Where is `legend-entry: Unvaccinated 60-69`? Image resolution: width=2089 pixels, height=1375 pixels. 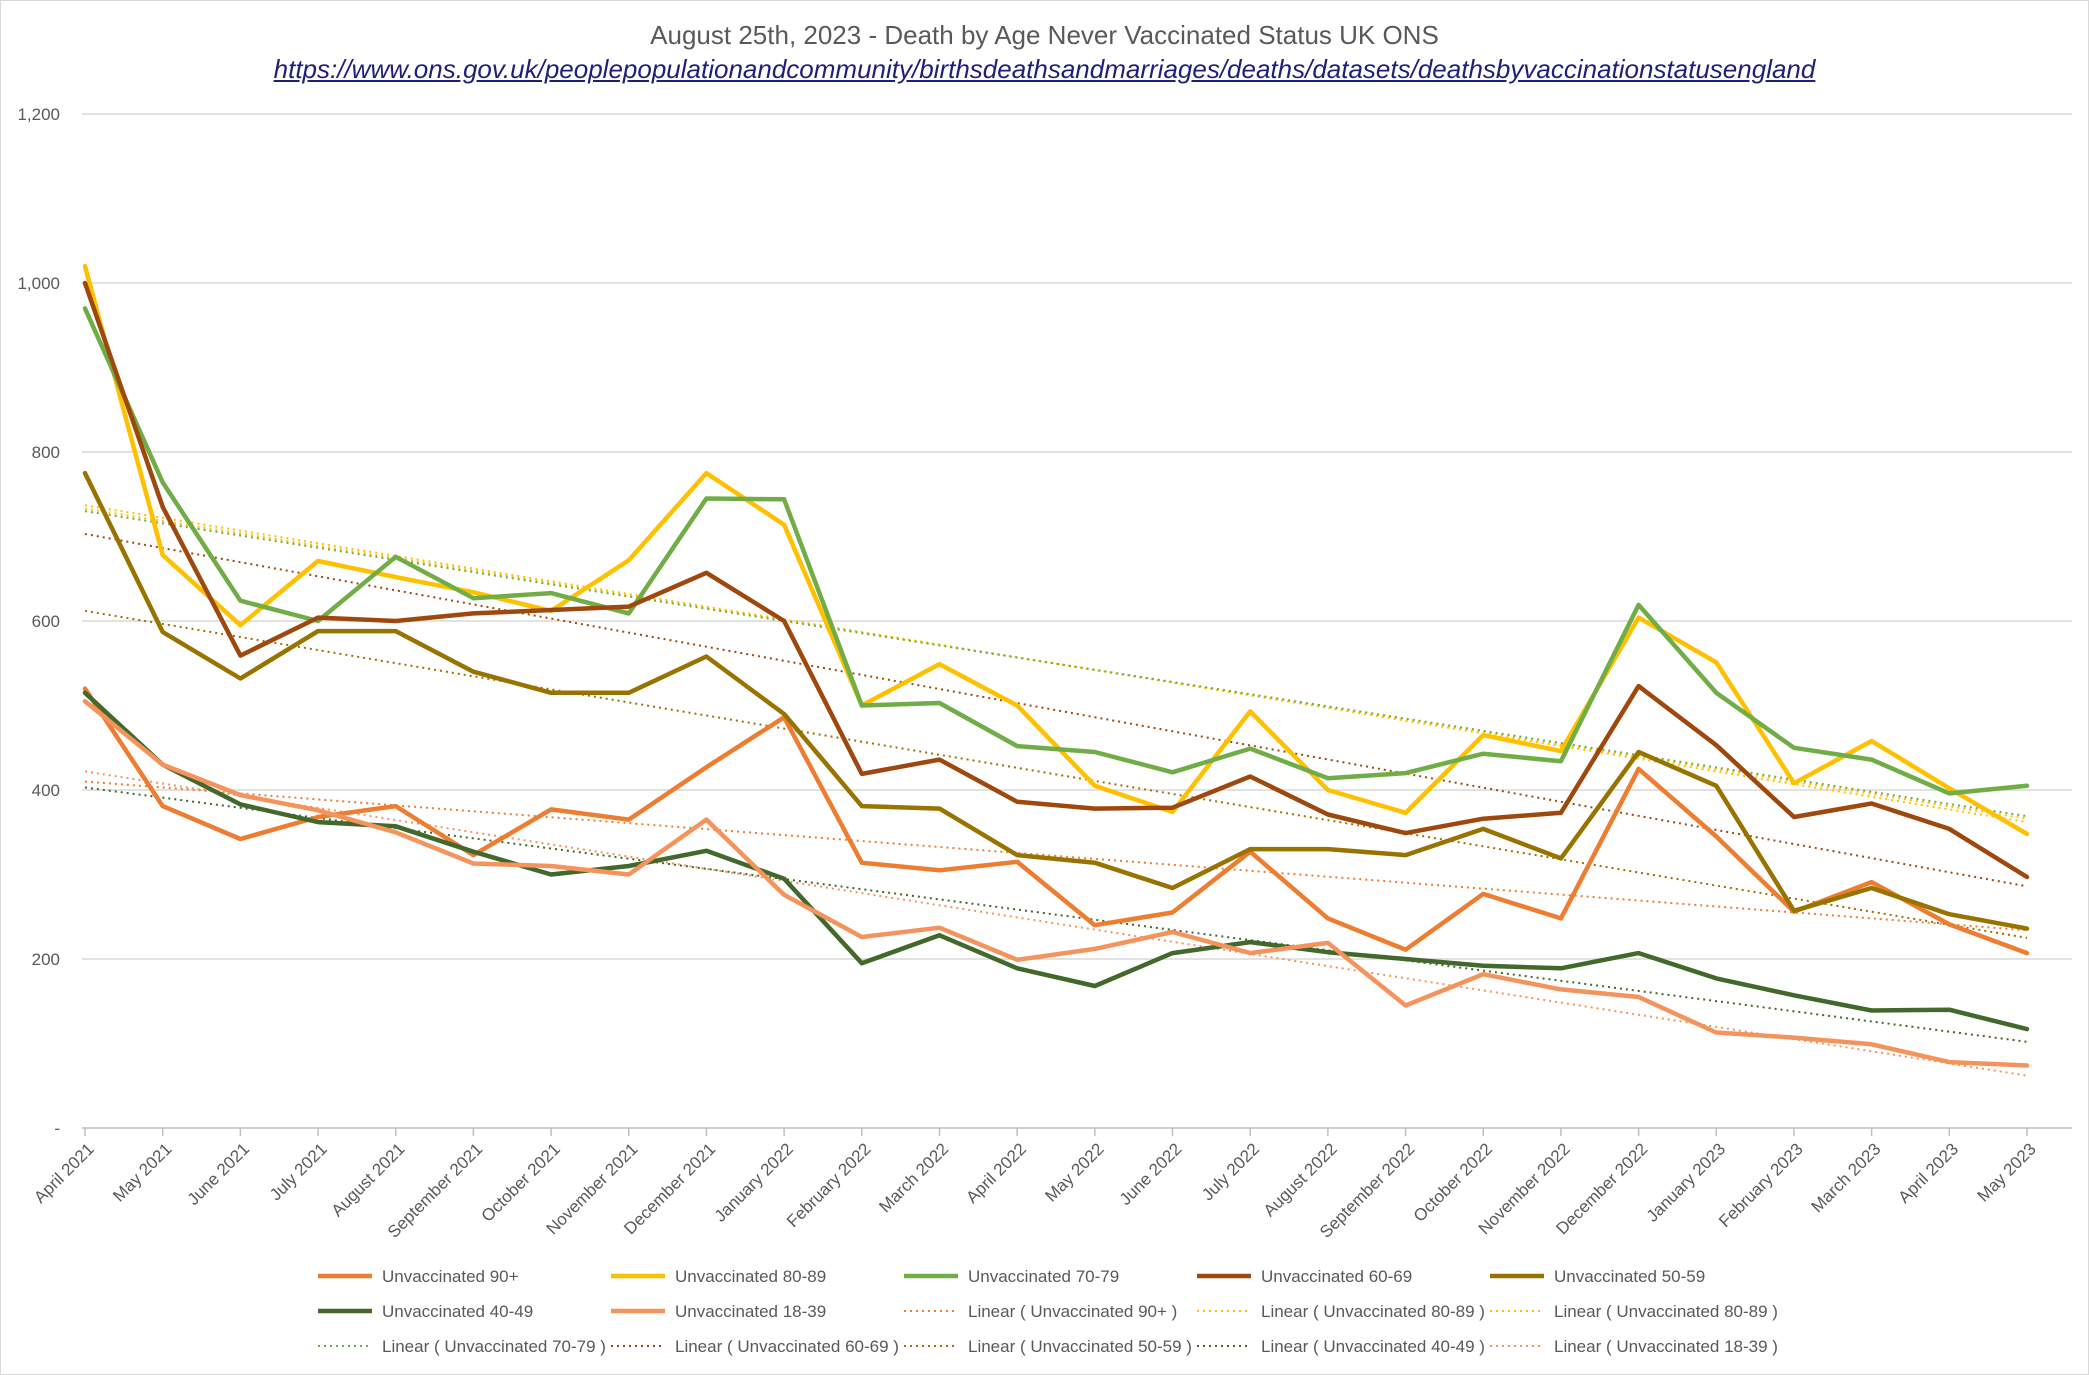
legend-entry: Unvaccinated 60-69 is located at coordinates (1304, 1276).